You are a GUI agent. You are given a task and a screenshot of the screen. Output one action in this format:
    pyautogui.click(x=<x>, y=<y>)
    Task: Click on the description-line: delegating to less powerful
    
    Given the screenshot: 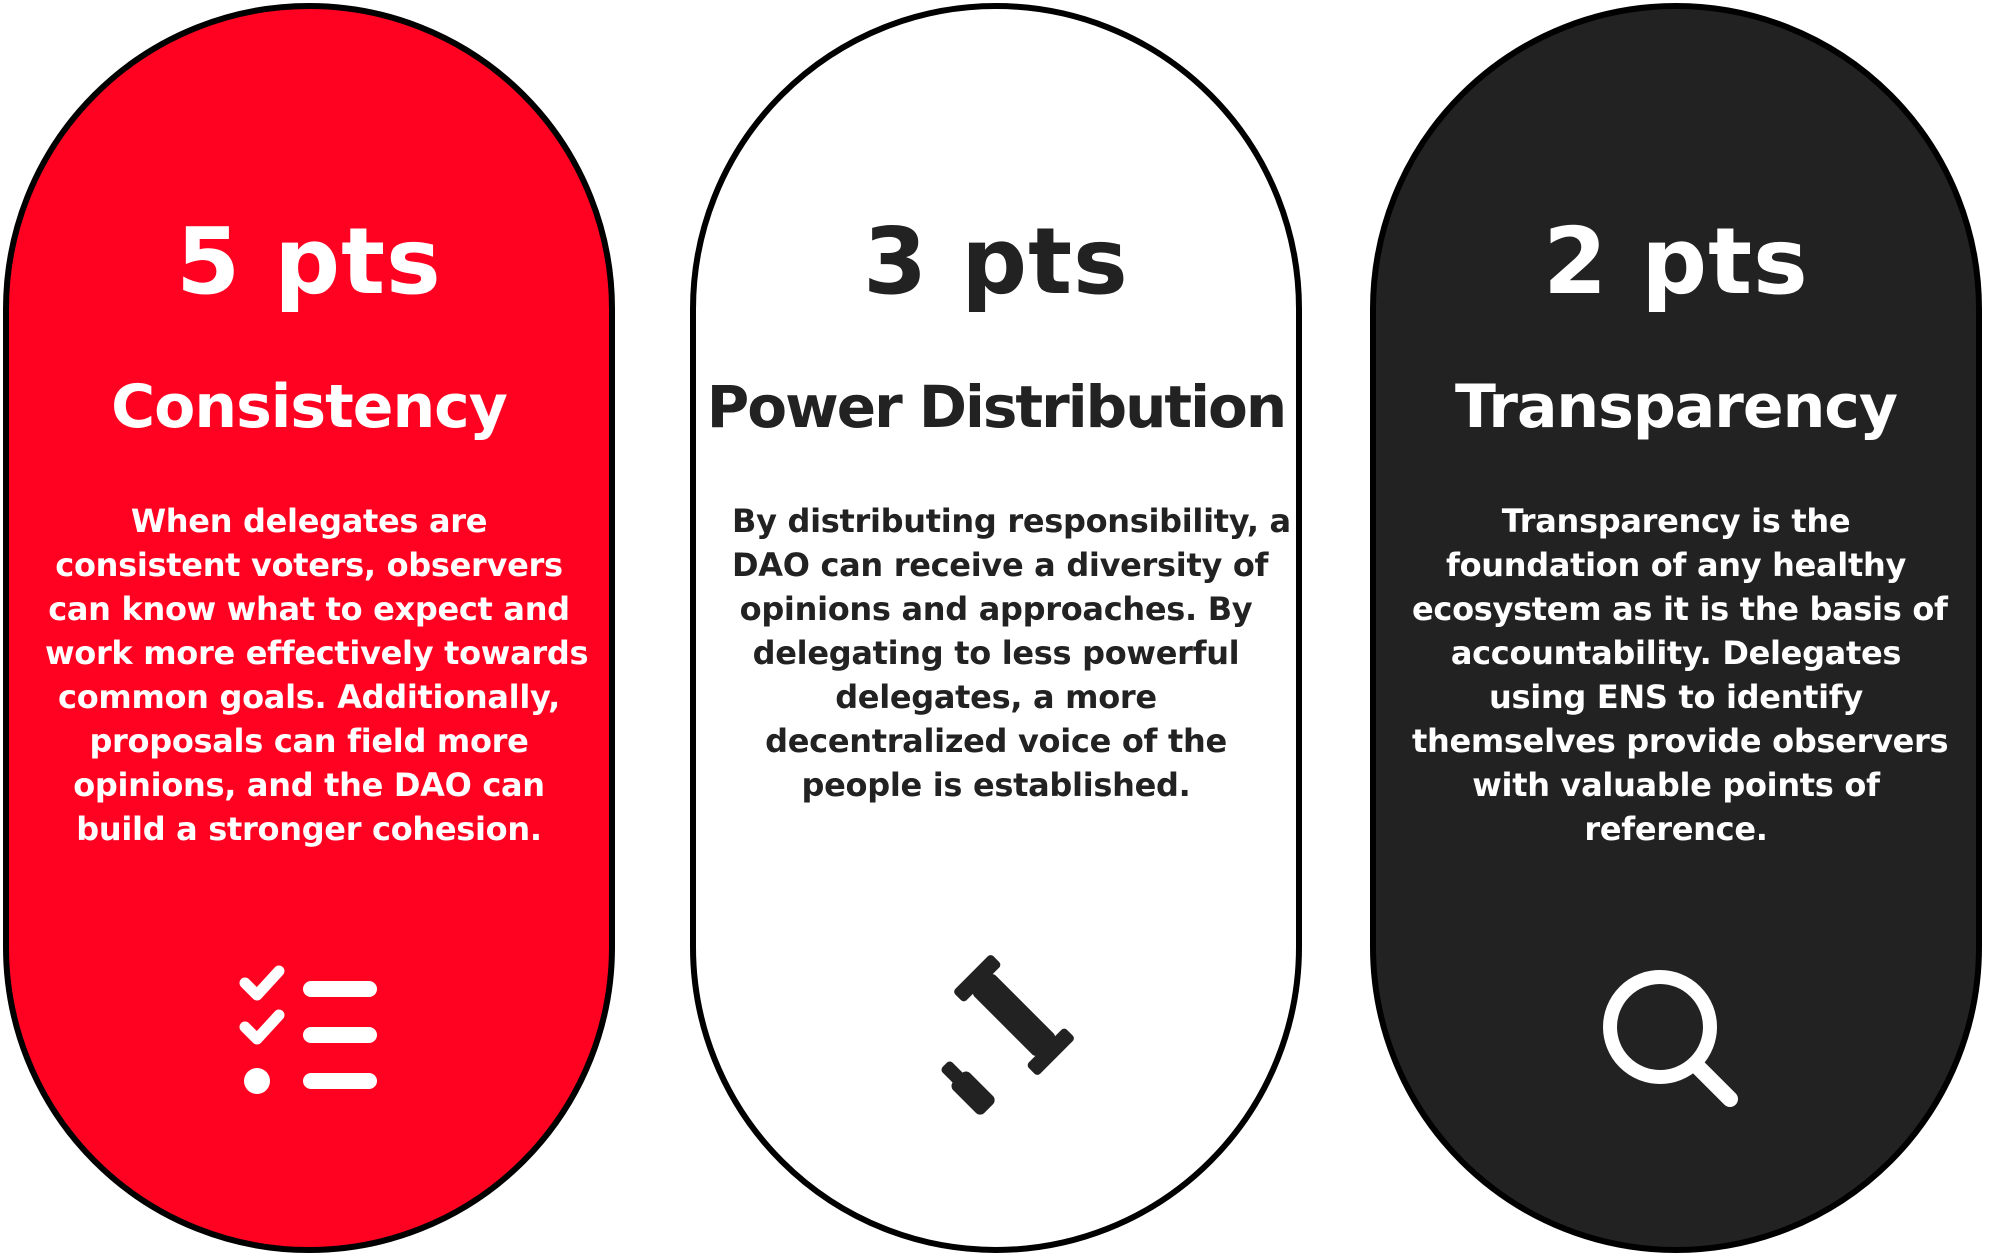 What is the action you would take?
    pyautogui.click(x=996, y=653)
    